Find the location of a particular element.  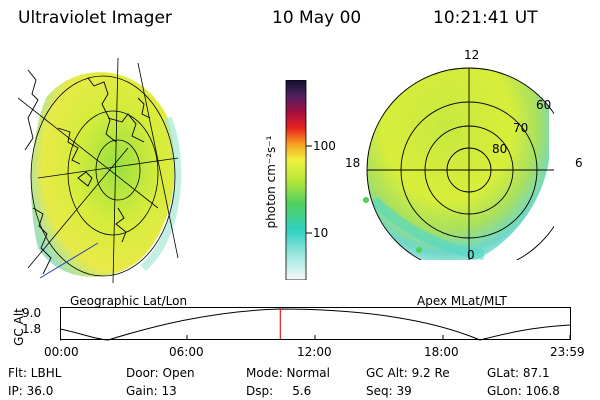

info-seq: Seq: 39 is located at coordinates (389, 391).